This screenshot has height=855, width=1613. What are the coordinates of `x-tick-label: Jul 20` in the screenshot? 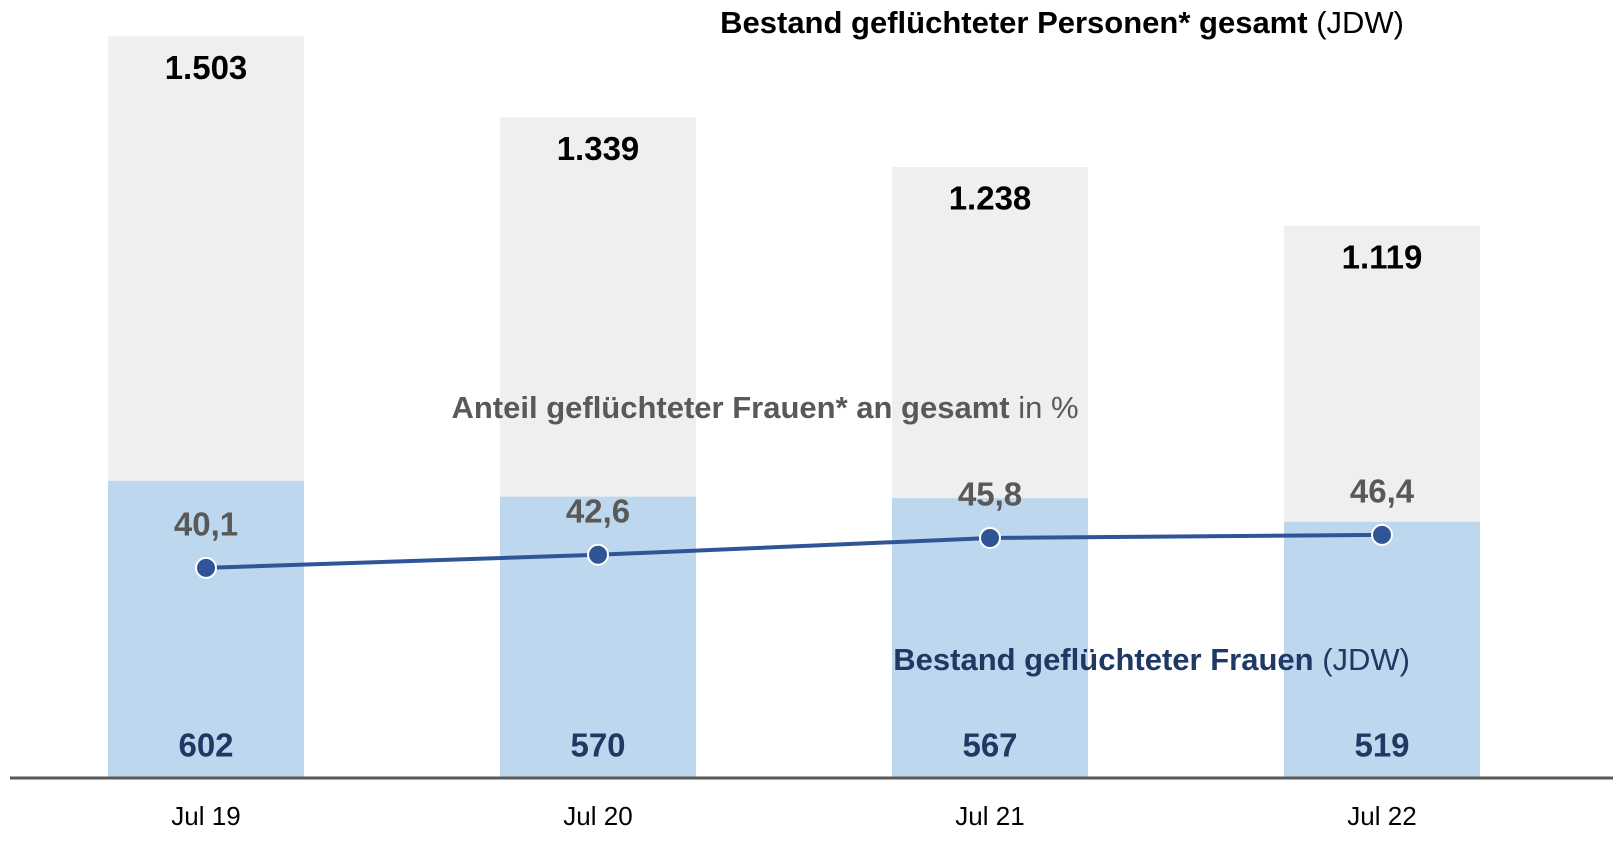 It's located at (597, 816).